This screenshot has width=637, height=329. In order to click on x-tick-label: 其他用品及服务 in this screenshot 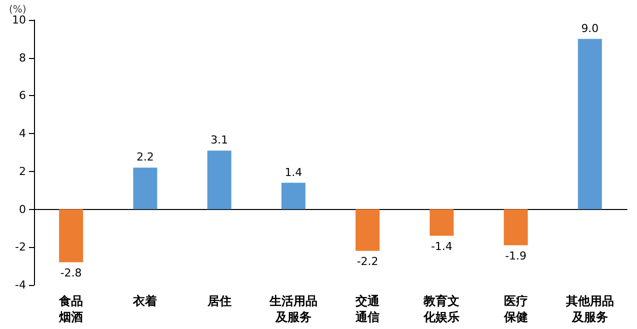, I will do `click(589, 309)`.